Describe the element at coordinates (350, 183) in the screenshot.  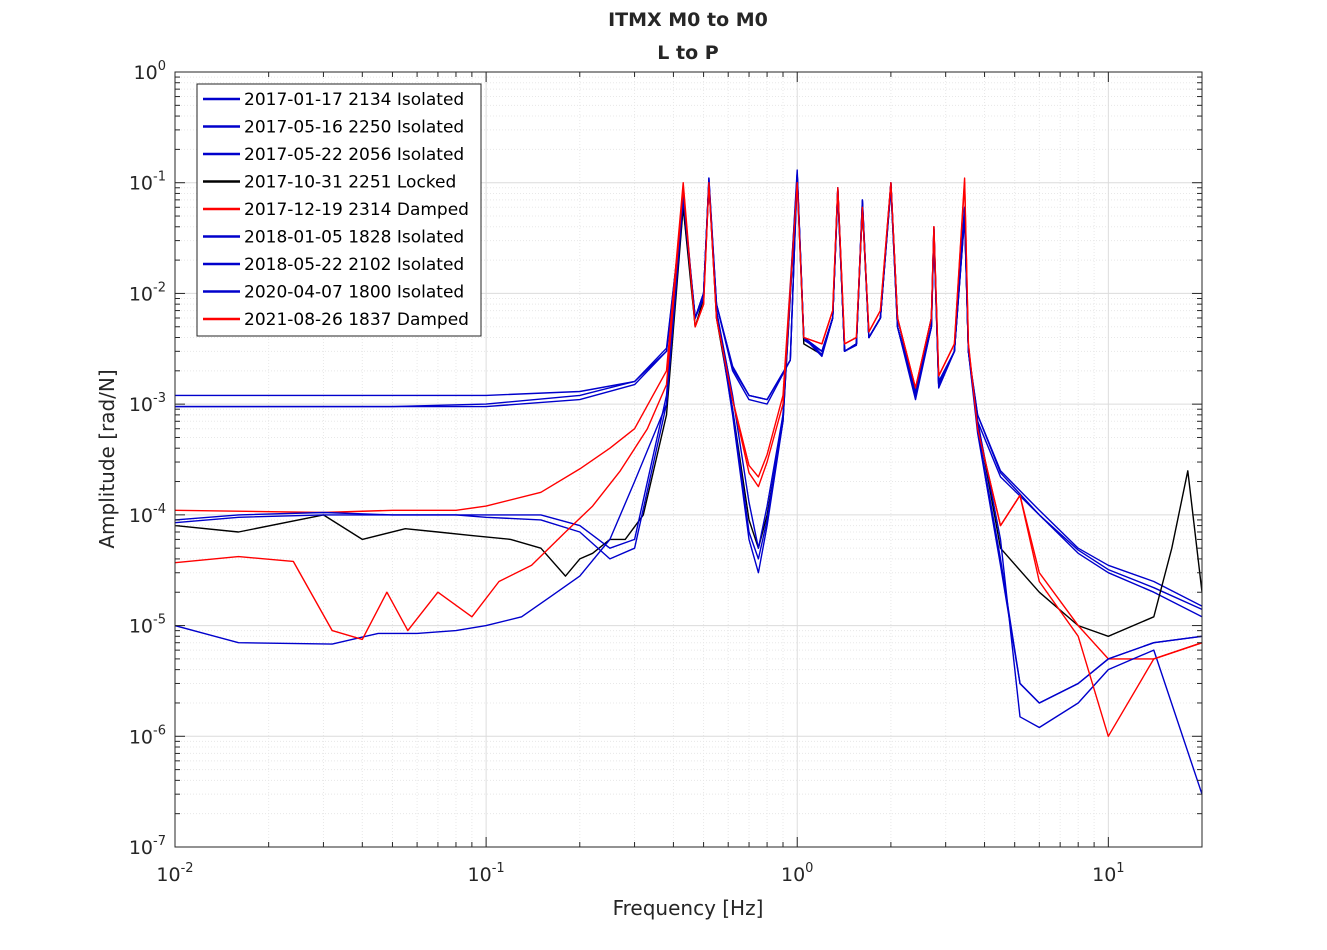
I see `legend-label-4: 2017-10-31 2251 Locked` at that location.